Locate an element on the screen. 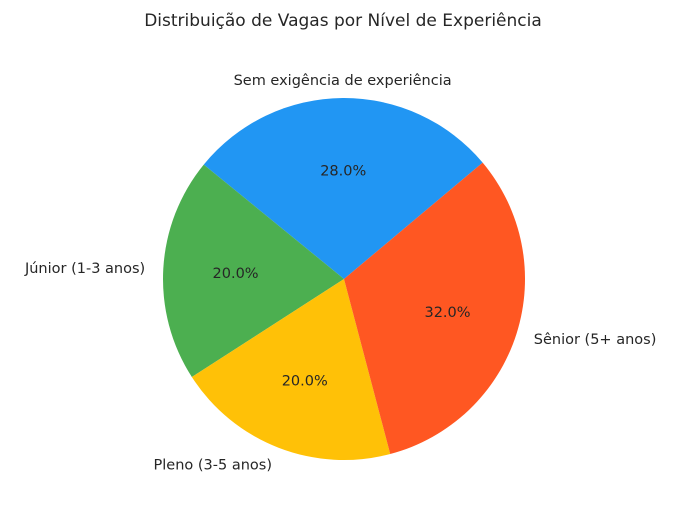  slice-category-label: Sem exigência de experiência is located at coordinates (343, 81).